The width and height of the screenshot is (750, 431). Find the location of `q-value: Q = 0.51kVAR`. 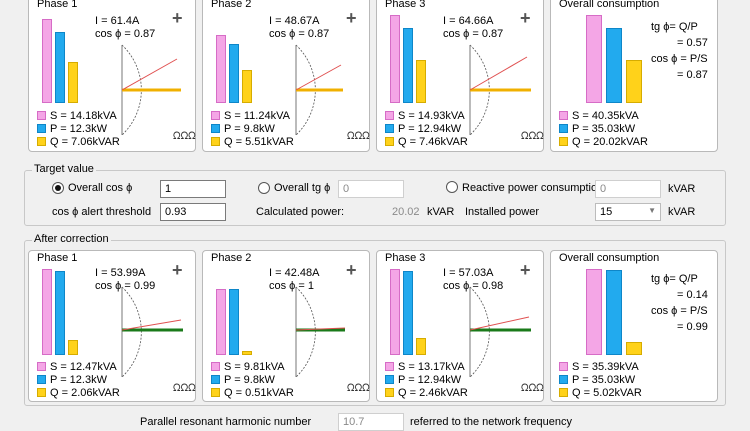

q-value: Q = 0.51kVAR is located at coordinates (259, 392).